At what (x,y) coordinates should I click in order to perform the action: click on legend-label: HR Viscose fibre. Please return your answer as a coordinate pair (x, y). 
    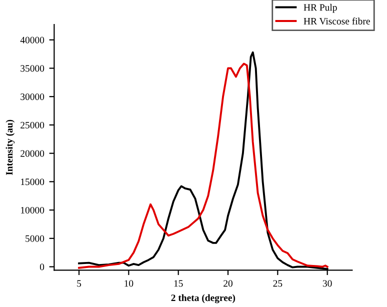
    Looking at the image, I should click on (337, 21).